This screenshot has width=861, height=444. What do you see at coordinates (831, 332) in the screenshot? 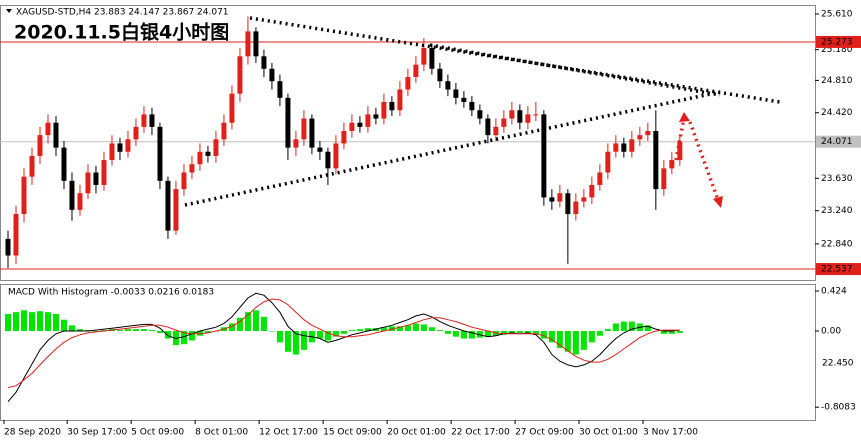
I see `y-tick-label: 0.00` at bounding box center [831, 332].